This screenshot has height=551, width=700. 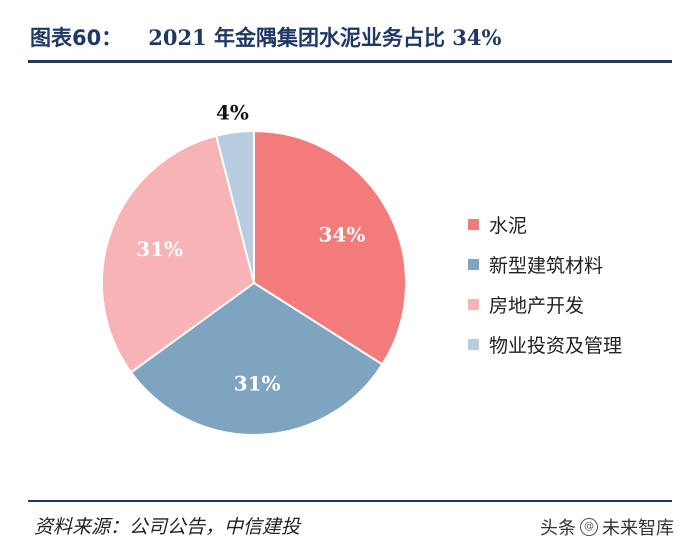 I want to click on legend-item-1: 水泥, so click(x=578, y=224).